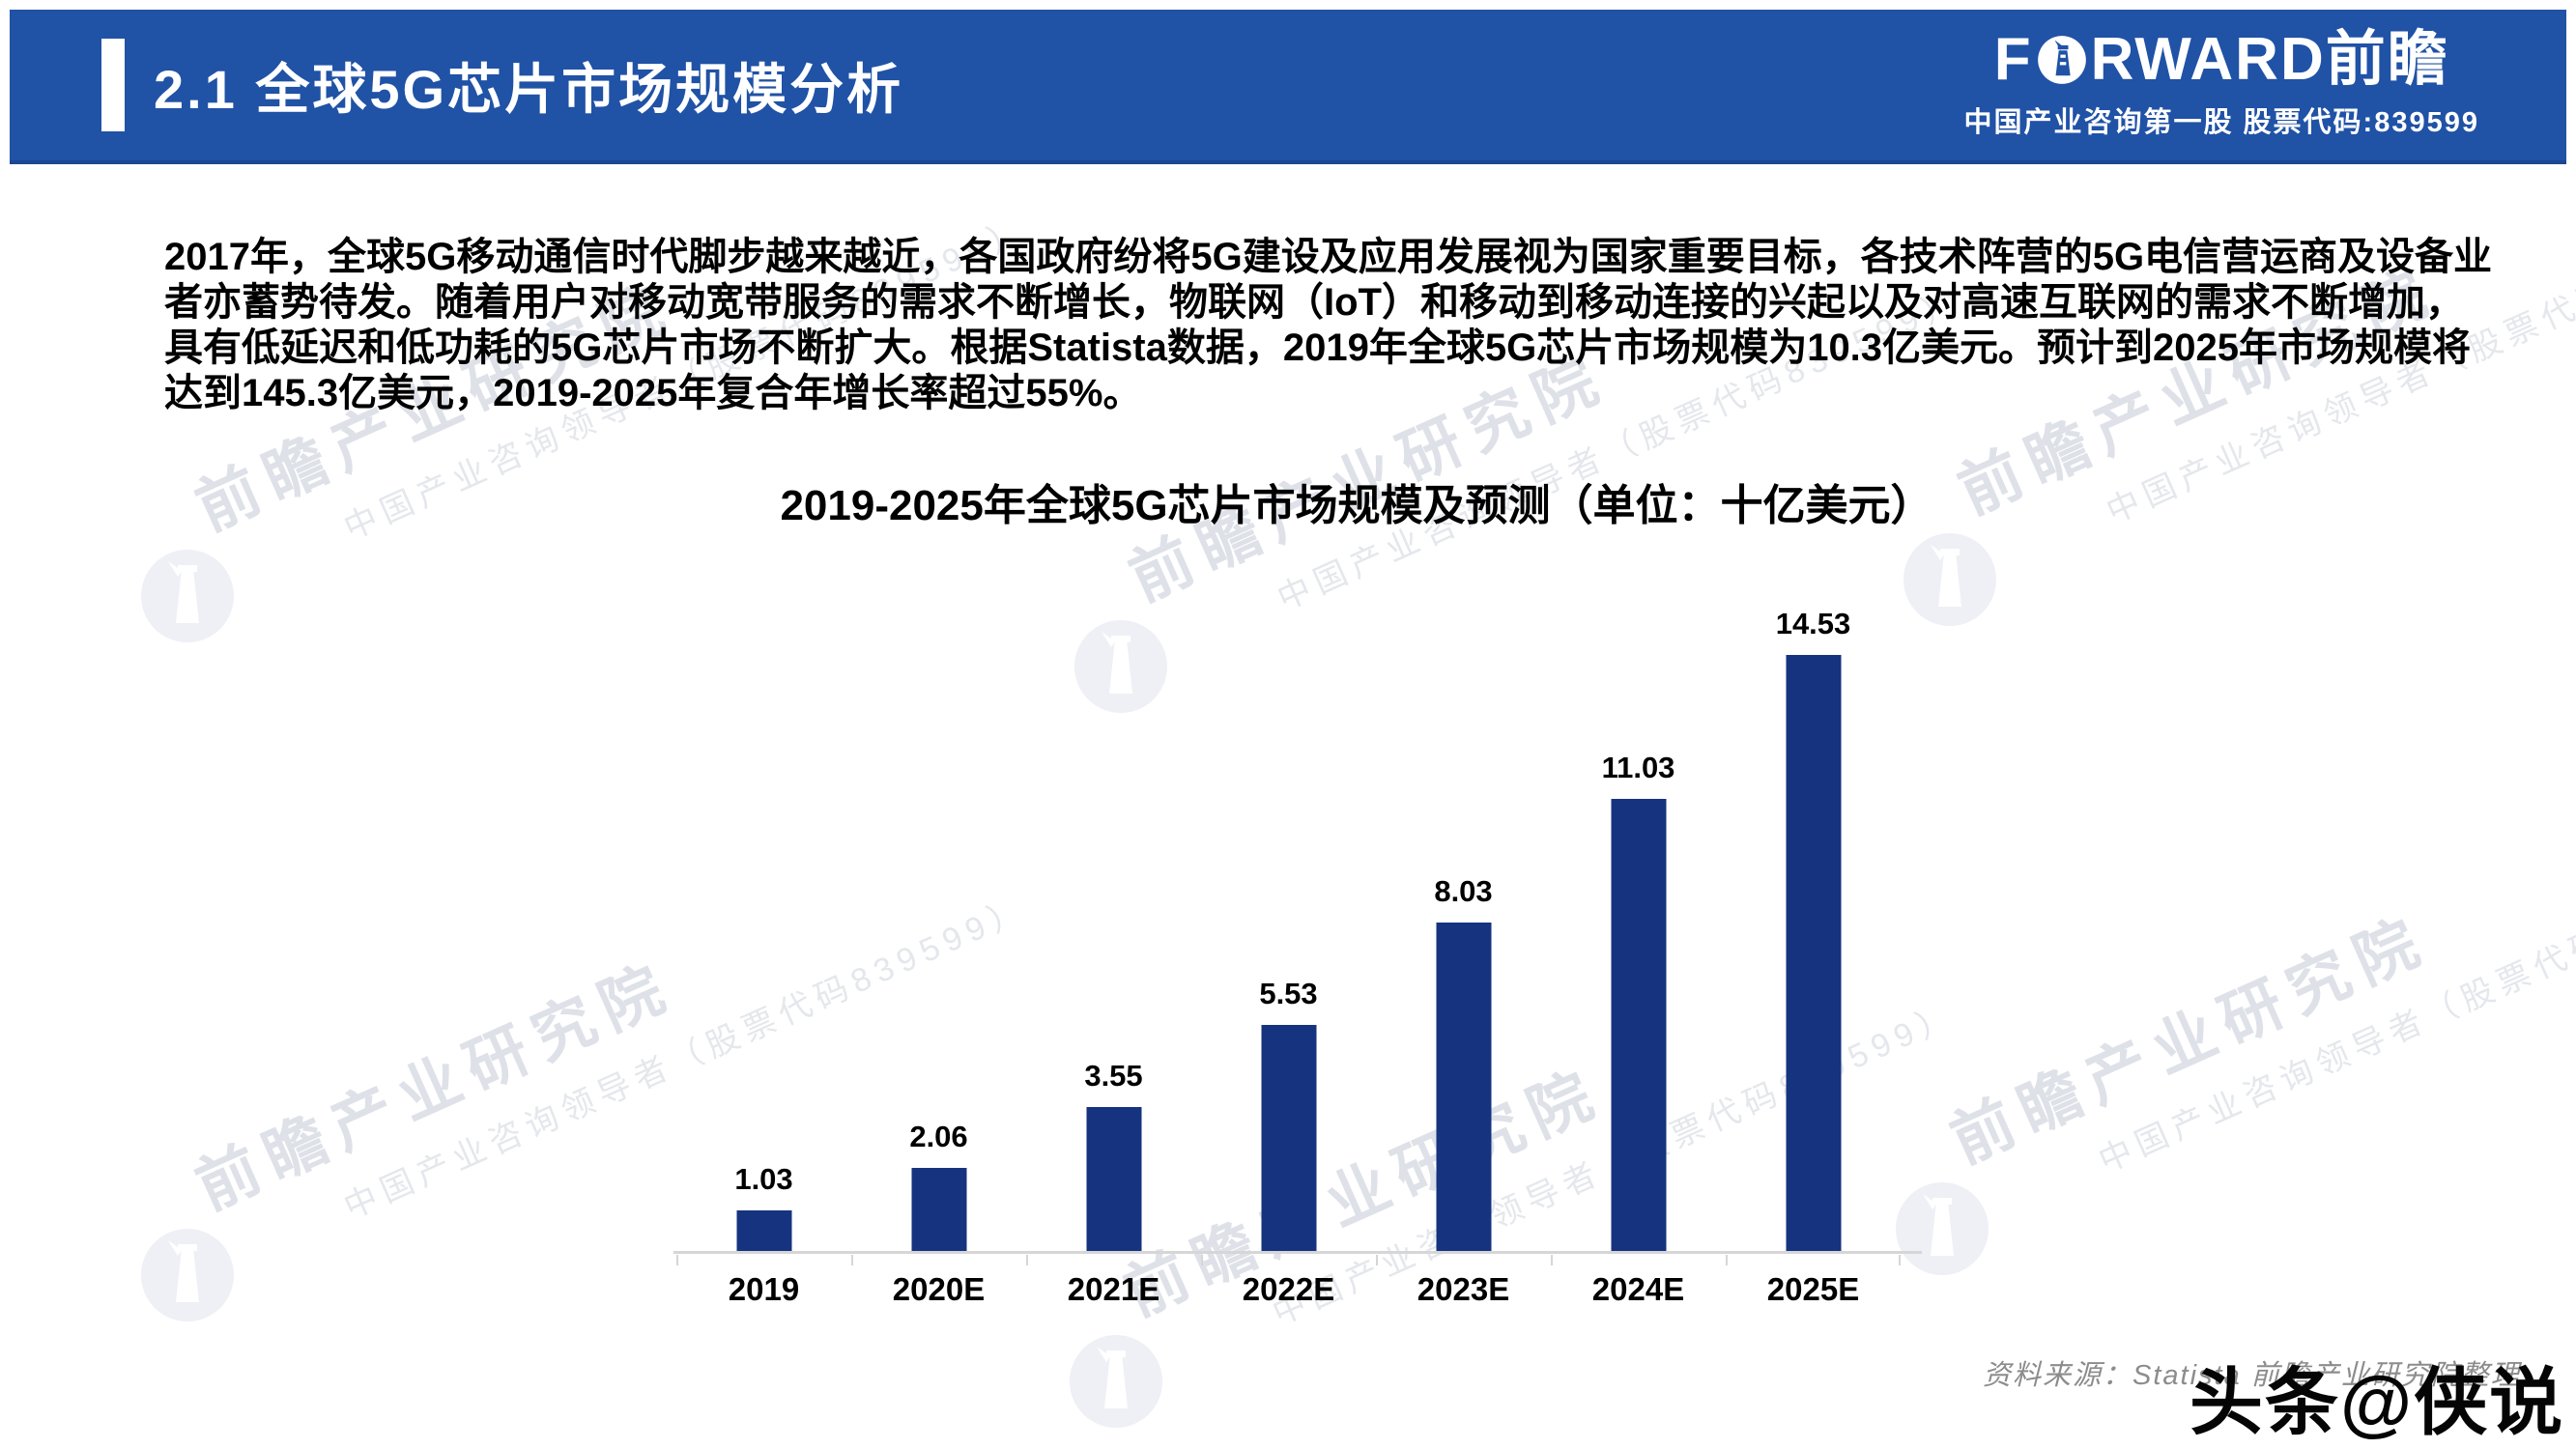  I want to click on watermark-subtitle: 中国产业咨询领导者（股票代码839599）, so click(2335, 1011).